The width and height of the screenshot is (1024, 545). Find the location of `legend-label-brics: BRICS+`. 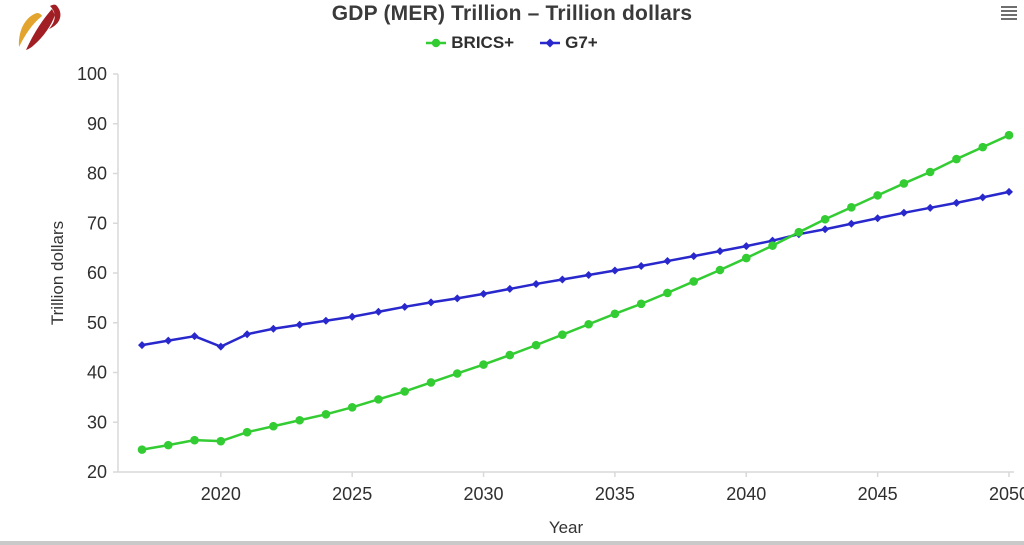

legend-label-brics: BRICS+ is located at coordinates (483, 42).